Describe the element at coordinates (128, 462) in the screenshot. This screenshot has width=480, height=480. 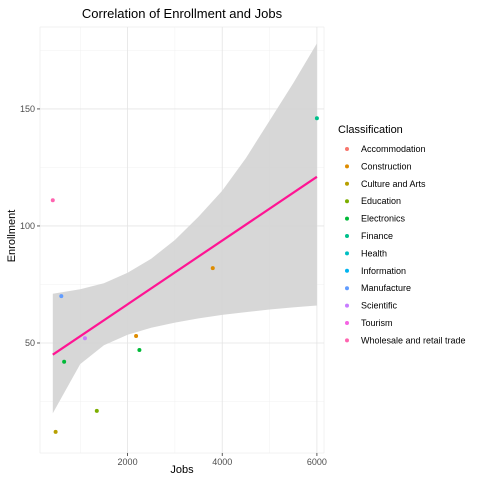
I see `x-tick-label: 2000` at that location.